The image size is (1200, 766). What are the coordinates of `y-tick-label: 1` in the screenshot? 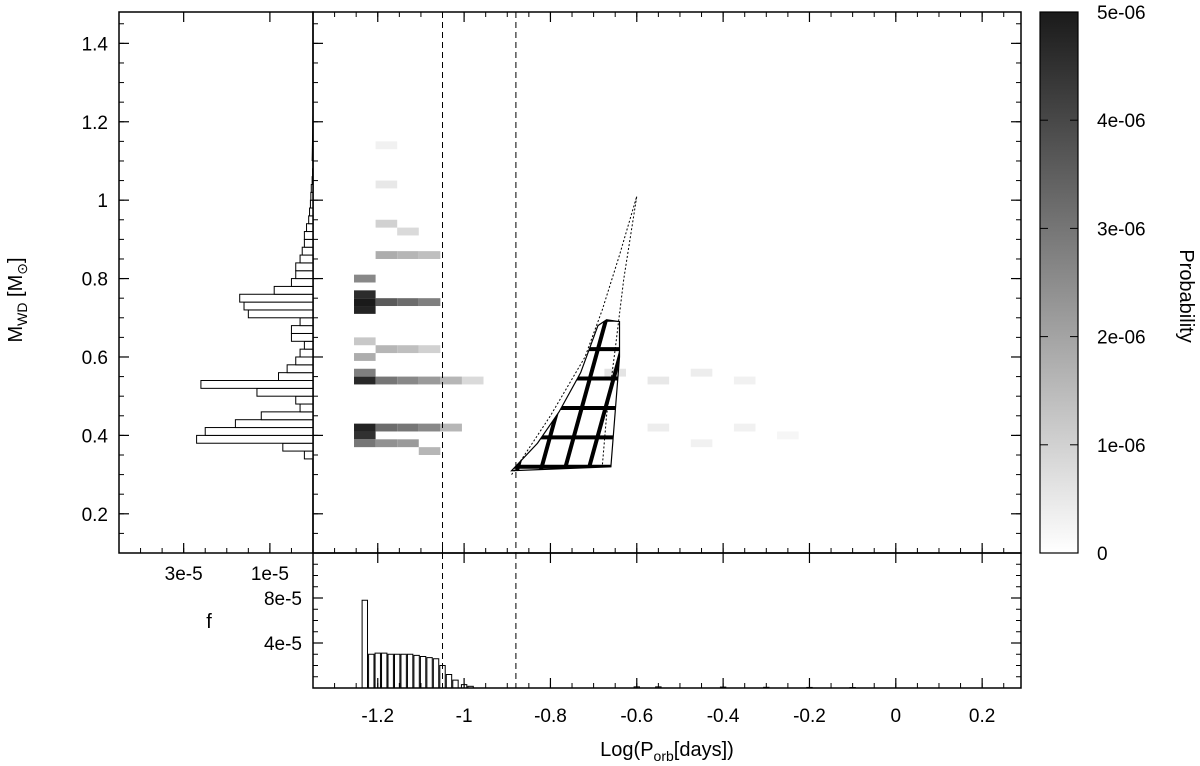 It's located at (102, 201).